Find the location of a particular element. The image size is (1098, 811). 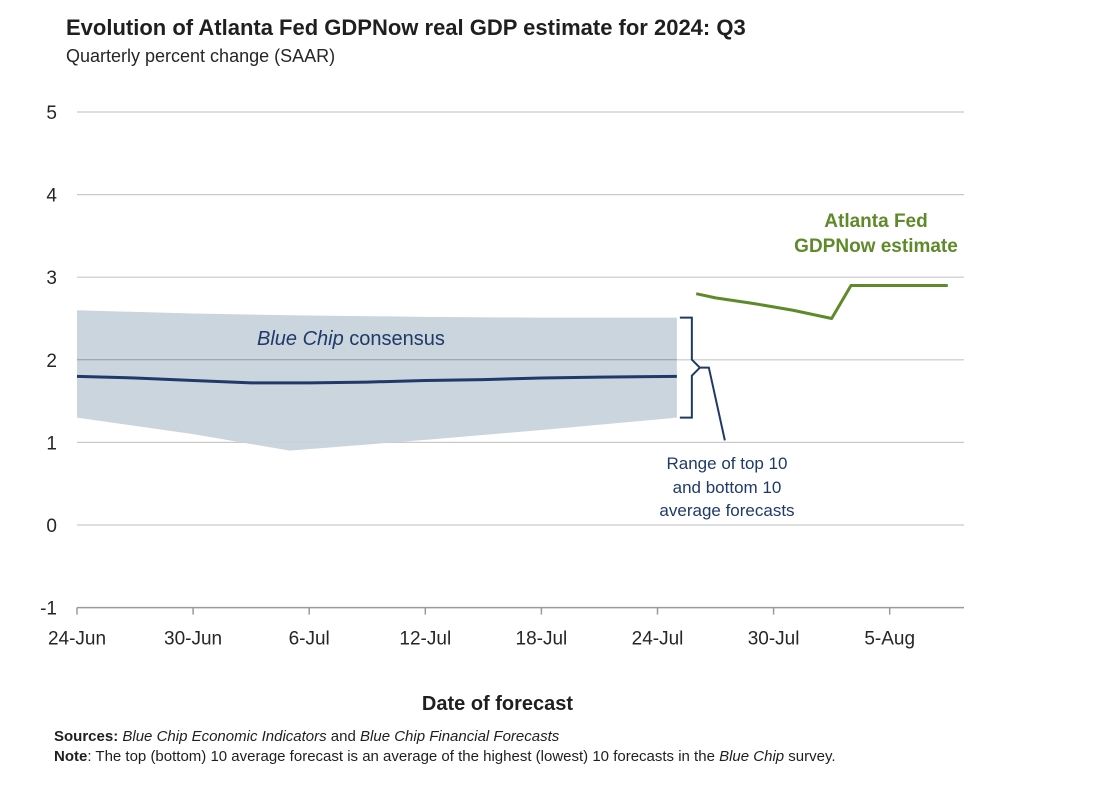

bluechip-label-suffix: consensus is located at coordinates (394, 339).